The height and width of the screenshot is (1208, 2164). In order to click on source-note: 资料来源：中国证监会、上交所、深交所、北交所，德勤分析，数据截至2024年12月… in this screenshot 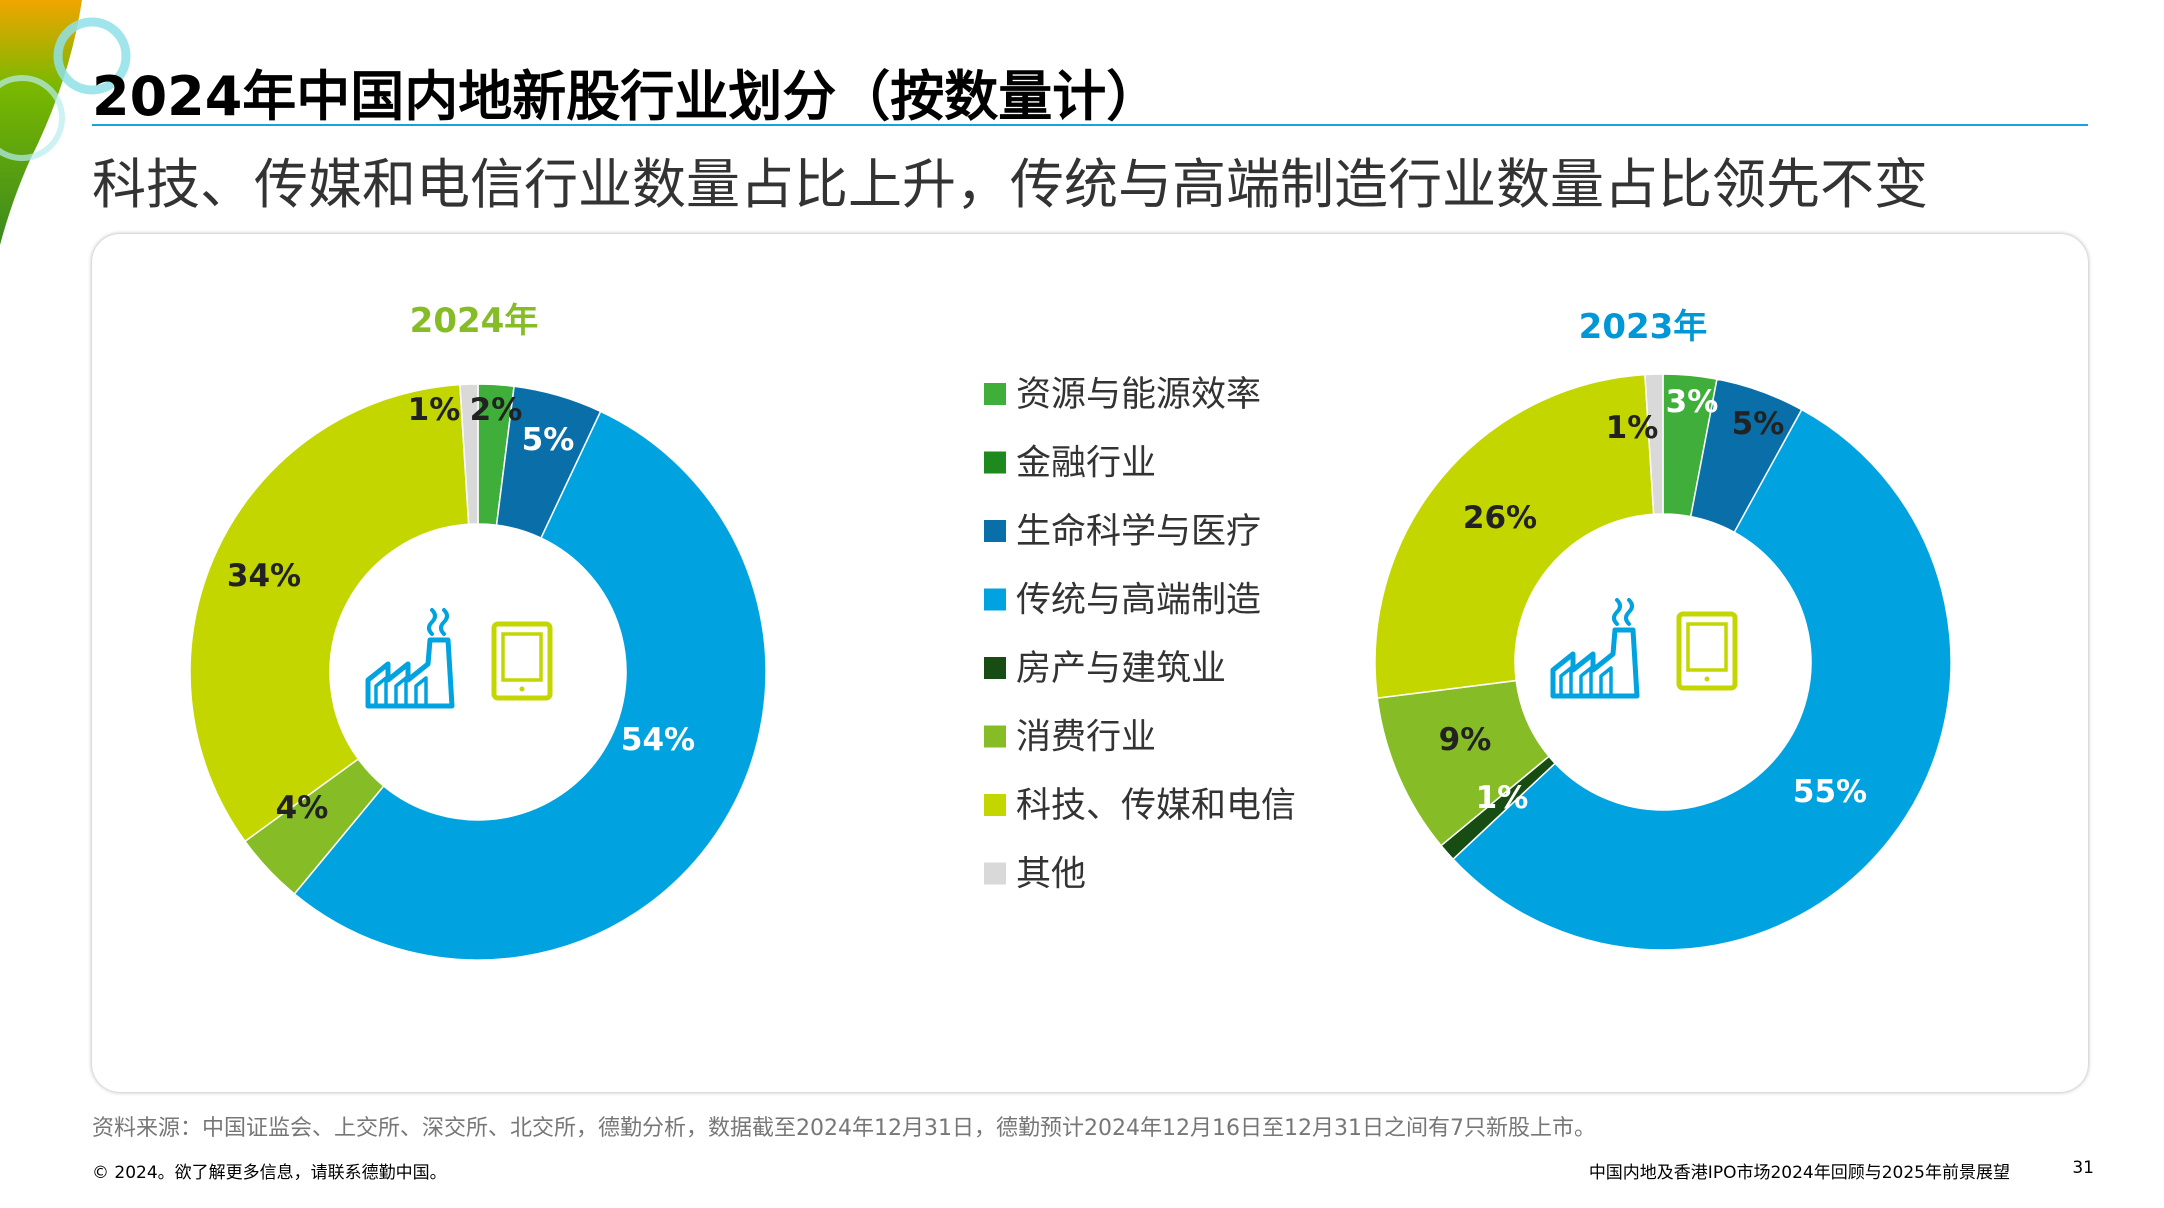, I will do `click(844, 1128)`.